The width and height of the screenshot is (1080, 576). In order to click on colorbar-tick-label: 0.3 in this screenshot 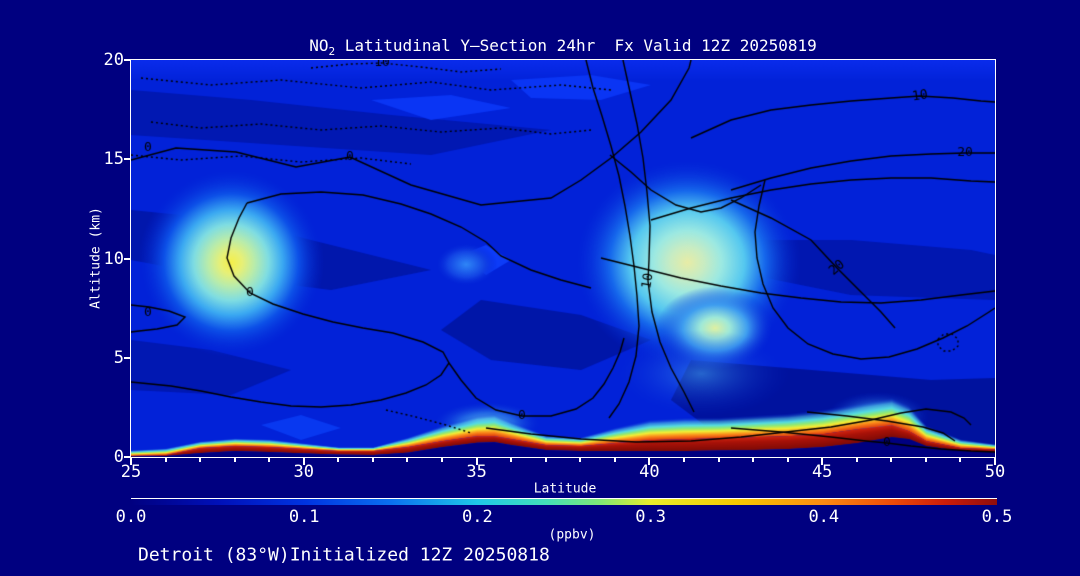, I will do `click(650, 517)`.